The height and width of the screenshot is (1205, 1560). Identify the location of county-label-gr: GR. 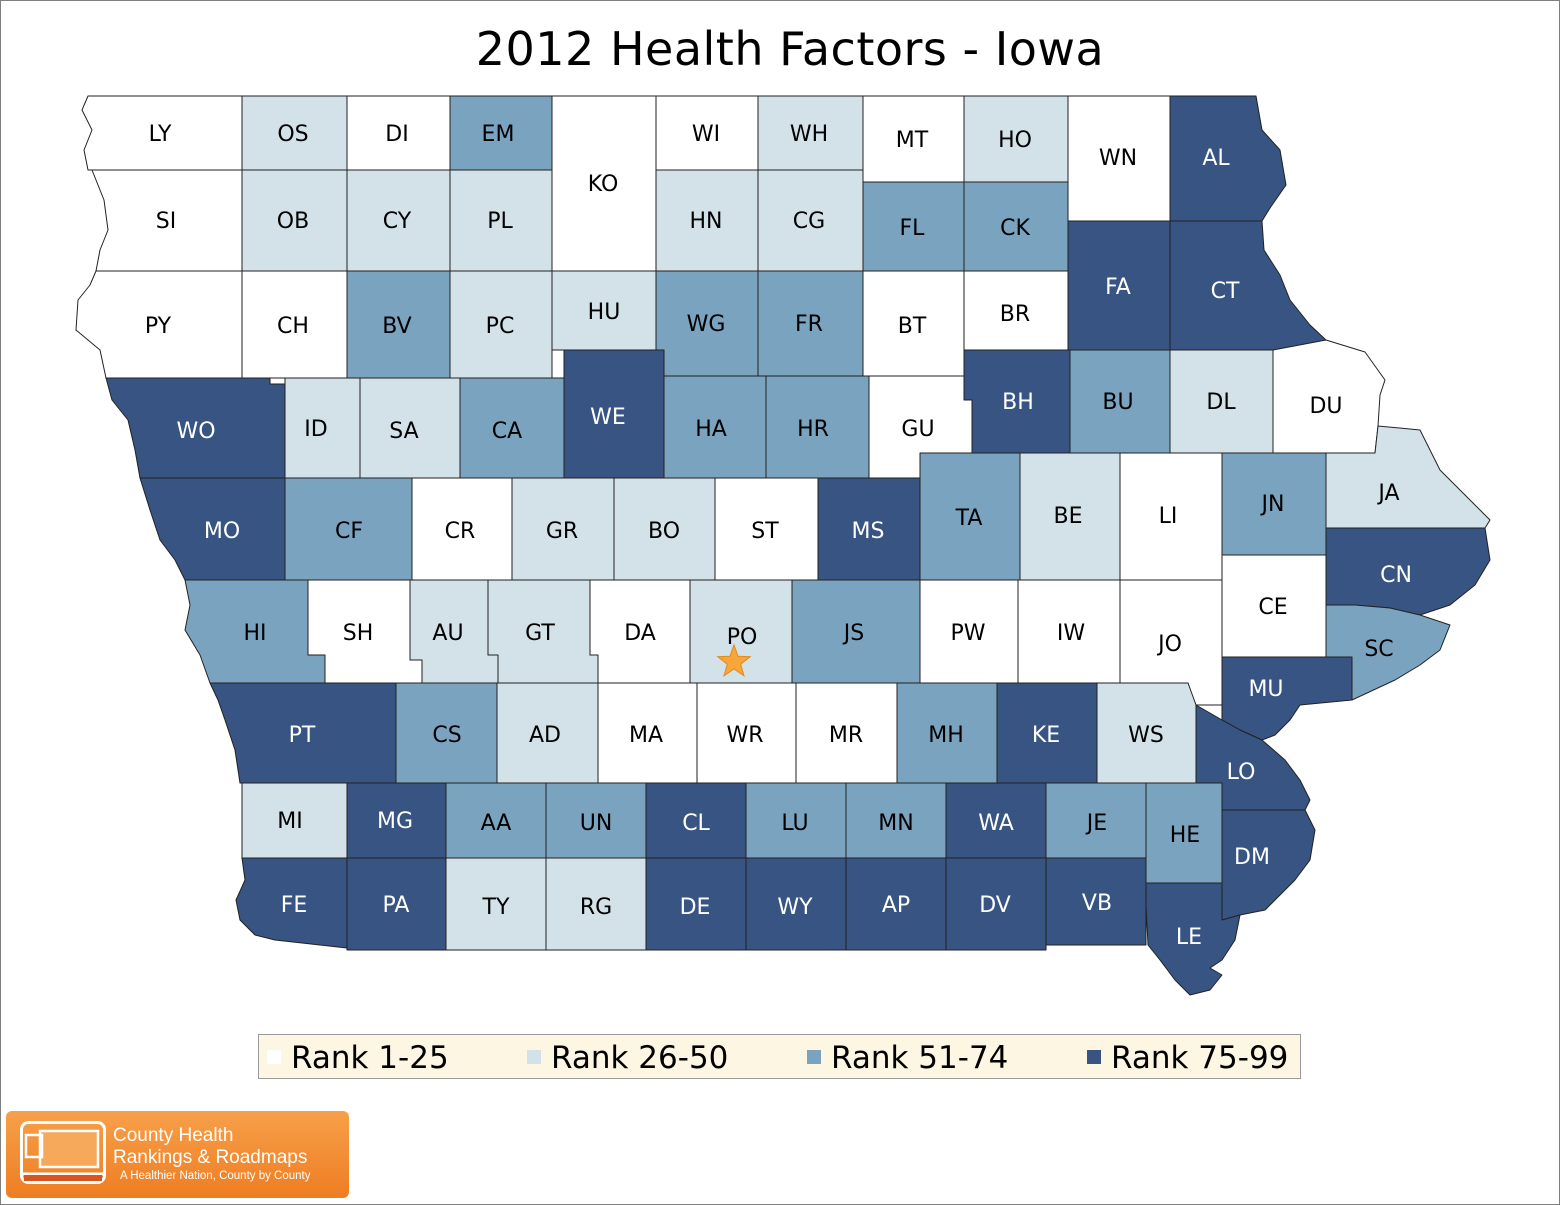
(562, 531).